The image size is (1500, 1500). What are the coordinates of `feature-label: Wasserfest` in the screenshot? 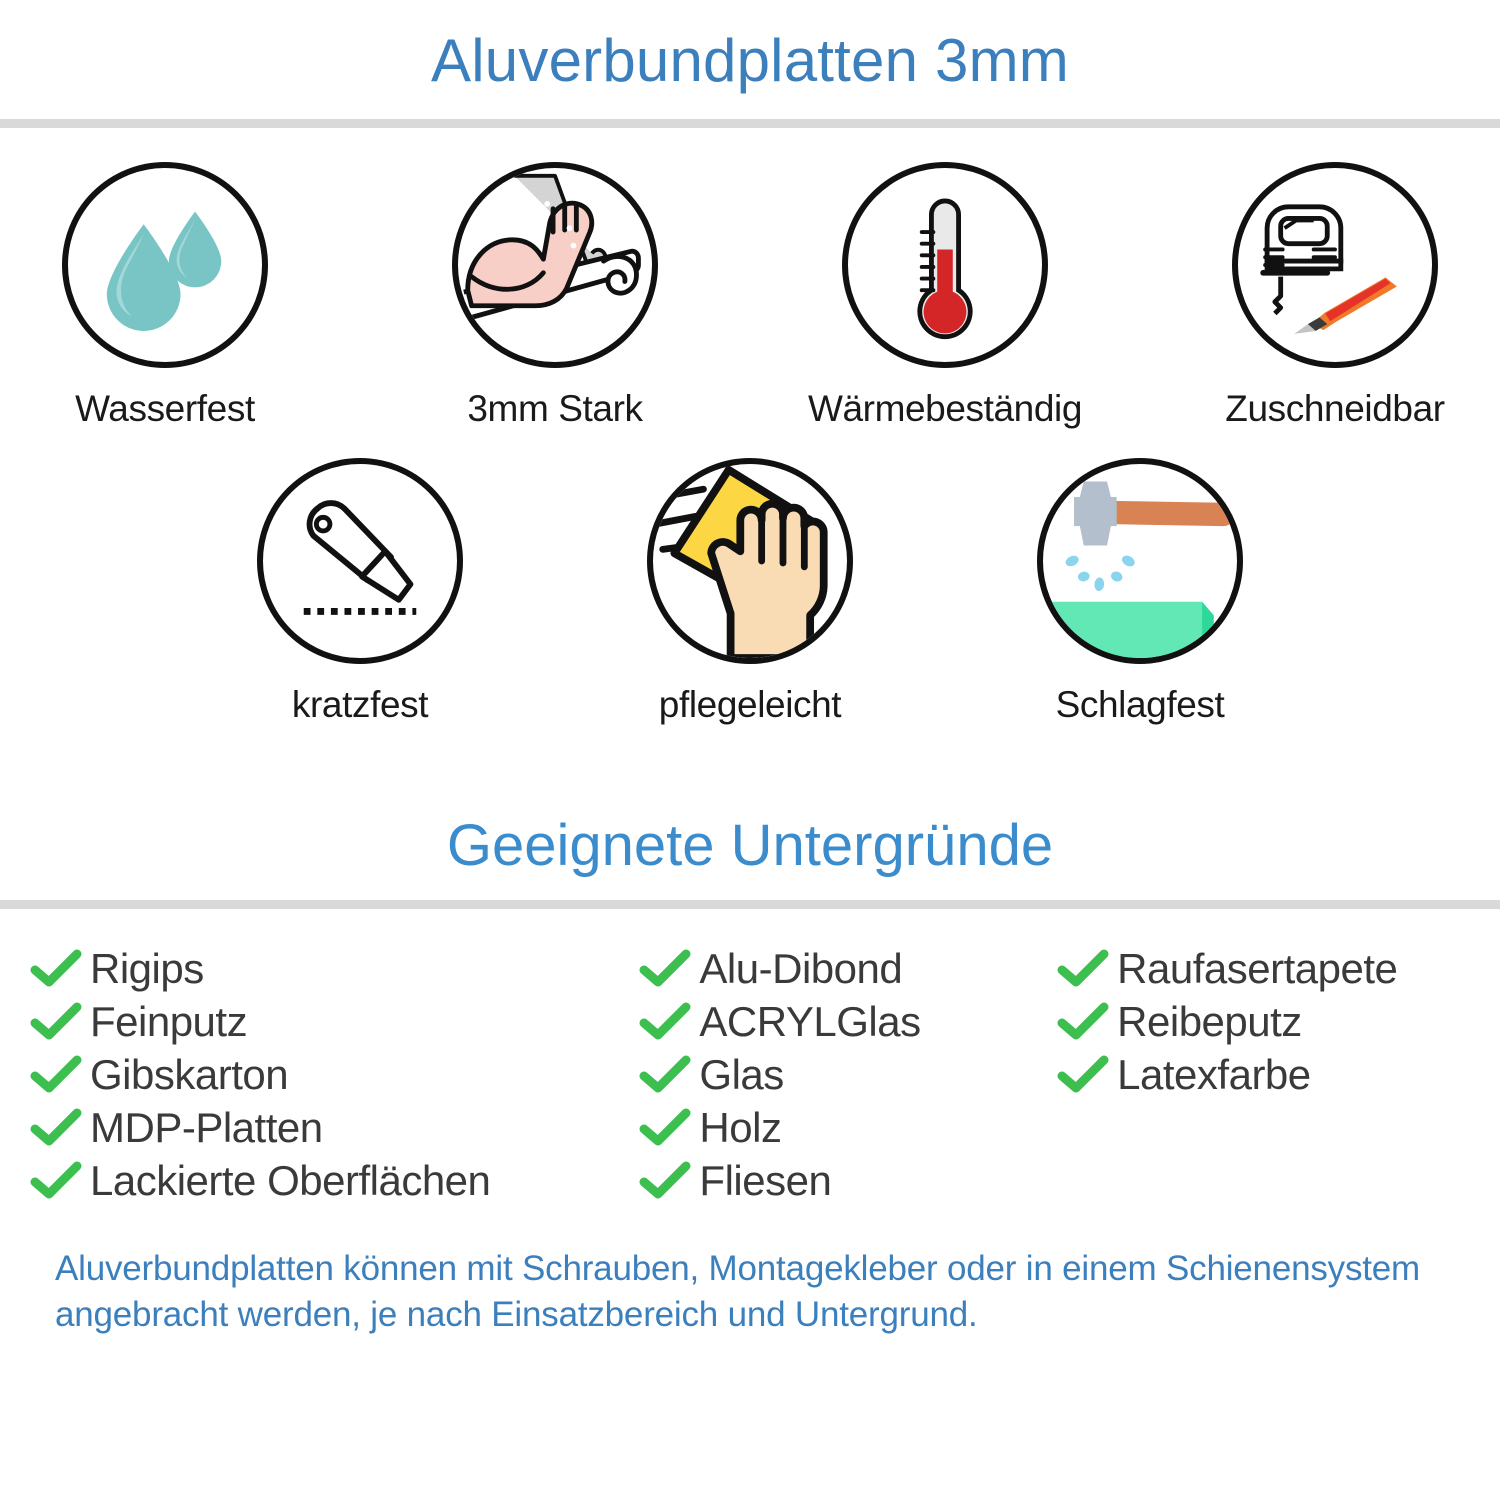 It's located at (165, 408).